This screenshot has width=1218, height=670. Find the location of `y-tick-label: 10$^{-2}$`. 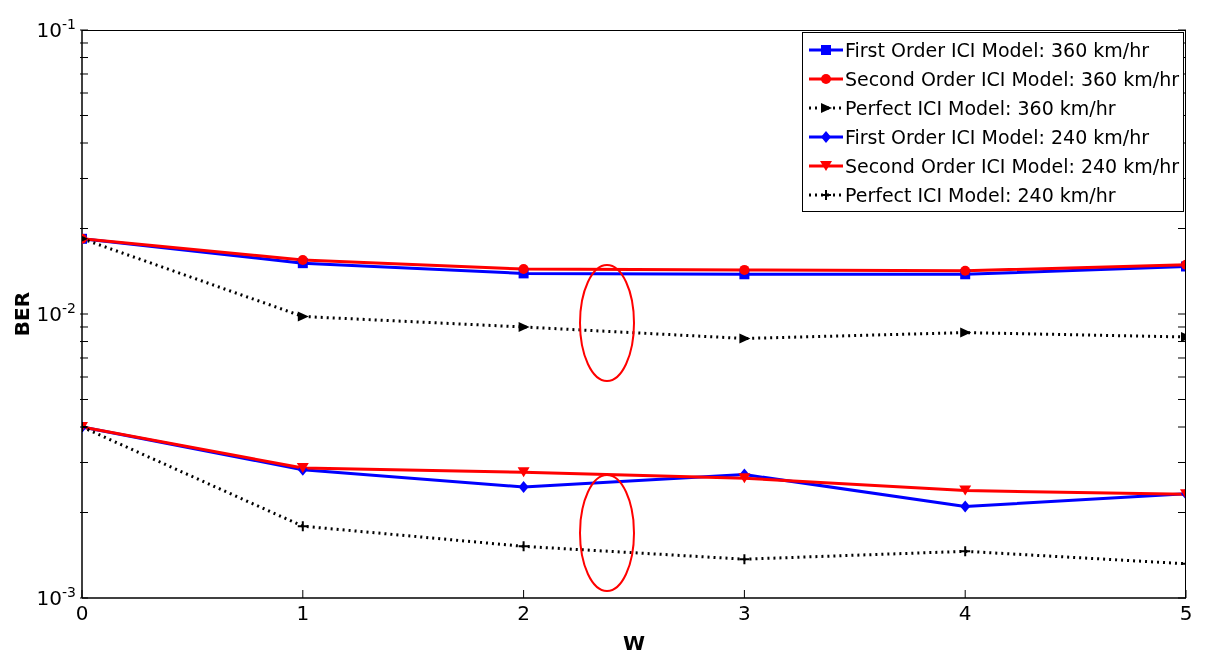

y-tick-label: 10$^{-2}$ is located at coordinates (56, 313).